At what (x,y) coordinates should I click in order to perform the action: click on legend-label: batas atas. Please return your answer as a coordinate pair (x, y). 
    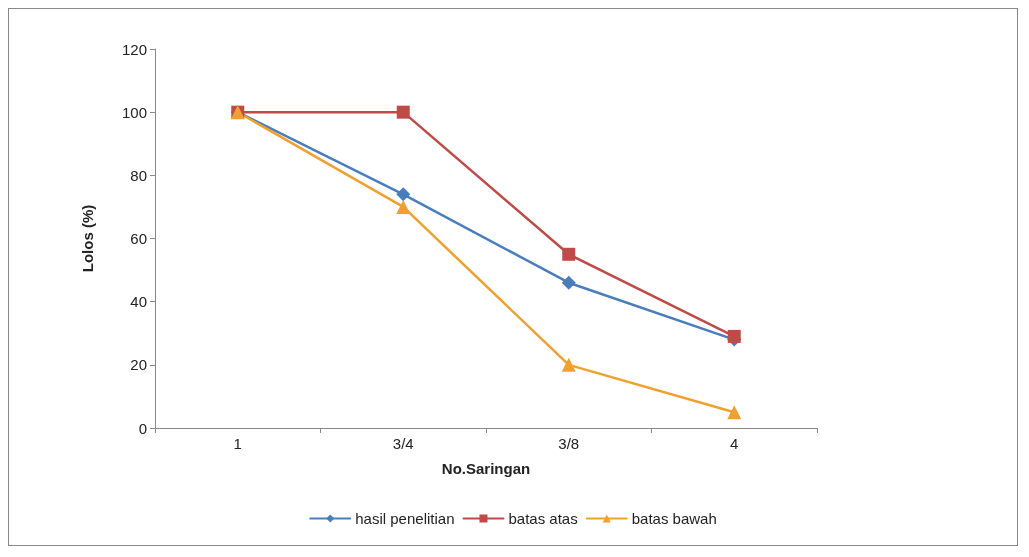
    Looking at the image, I should click on (543, 518).